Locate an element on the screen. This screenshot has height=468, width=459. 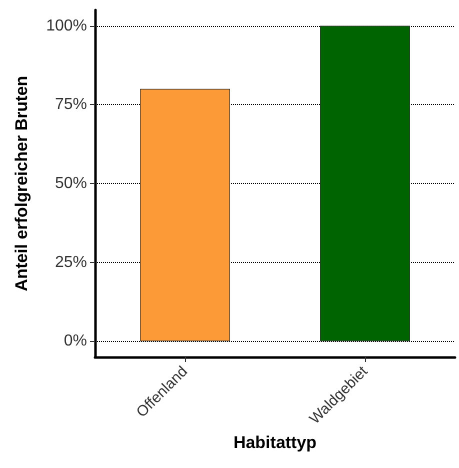
y-tick-label: 100% is located at coordinates (66, 25).